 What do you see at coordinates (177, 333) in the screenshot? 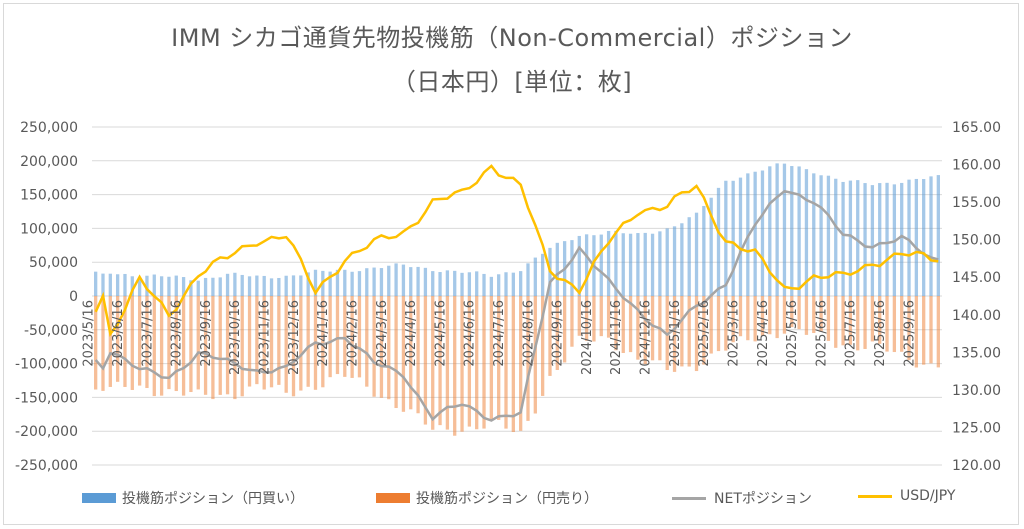
I see `x-axis-tick-label: 2023/8/16` at bounding box center [177, 333].